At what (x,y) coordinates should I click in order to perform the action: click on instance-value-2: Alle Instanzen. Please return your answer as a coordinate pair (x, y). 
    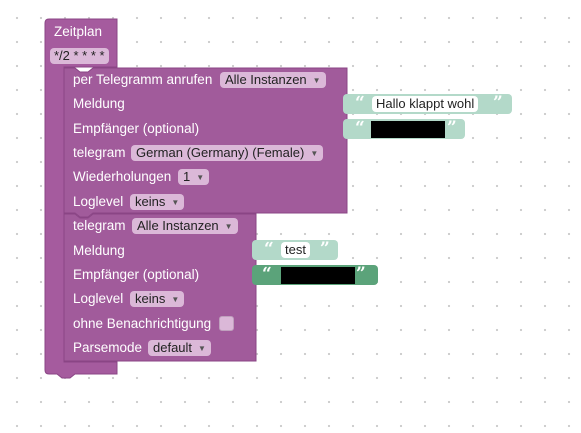
    Looking at the image, I should click on (178, 225).